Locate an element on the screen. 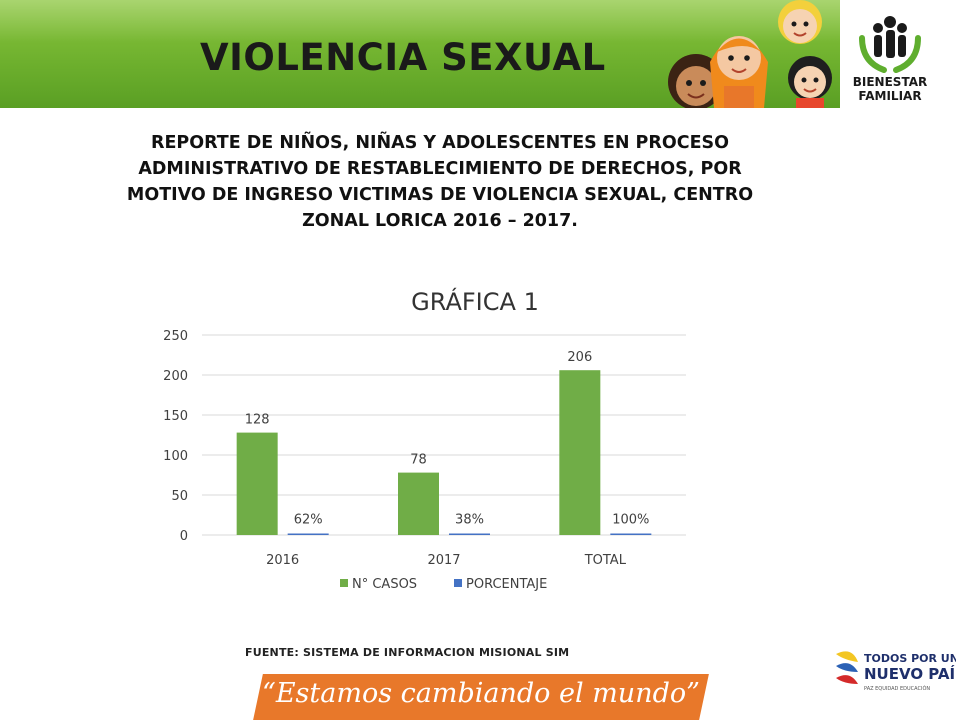 The image size is (960, 720). data-label-casos: 206 is located at coordinates (579, 357).